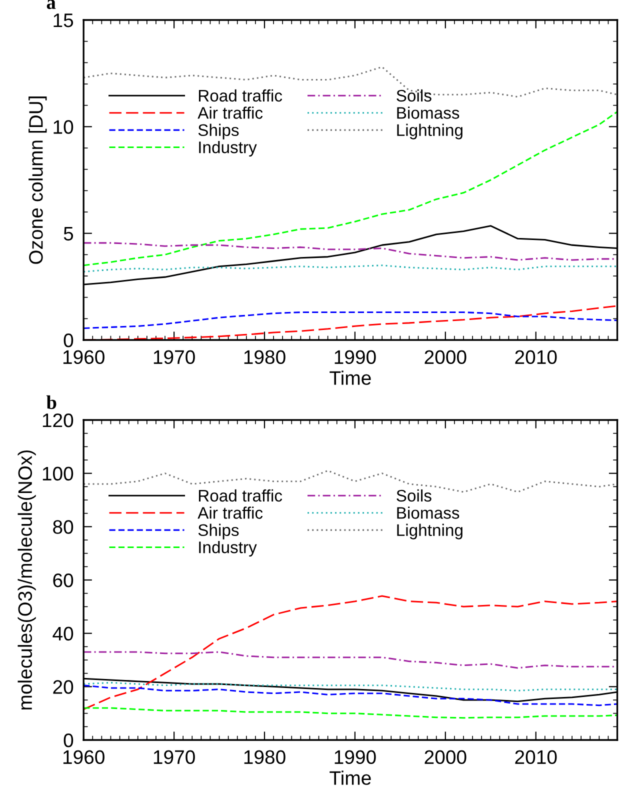  I want to click on y-tick-label: 80, so click(63, 527).